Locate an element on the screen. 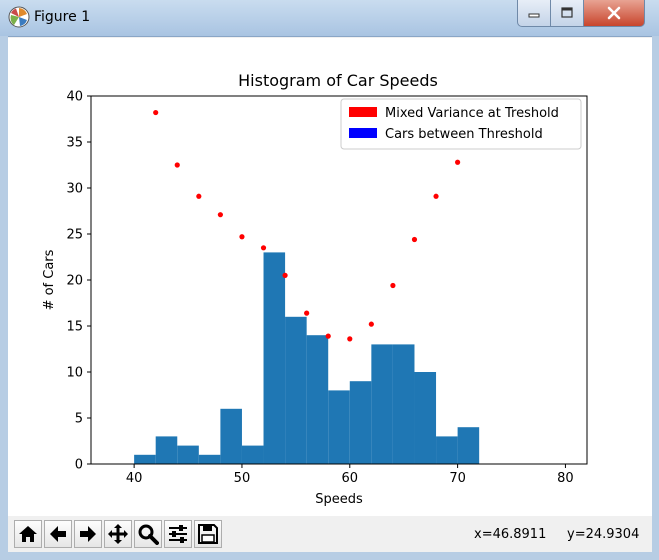  zoom-button is located at coordinates (148, 534).